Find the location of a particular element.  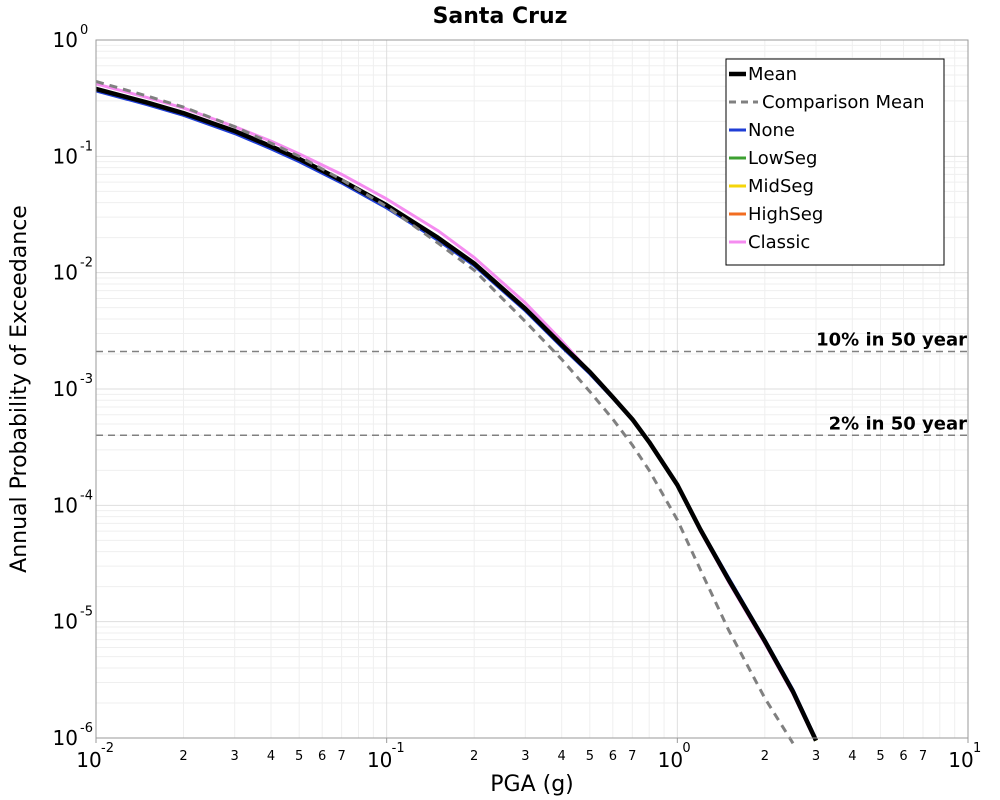

x-tick-exponent: -2 is located at coordinates (107, 748).